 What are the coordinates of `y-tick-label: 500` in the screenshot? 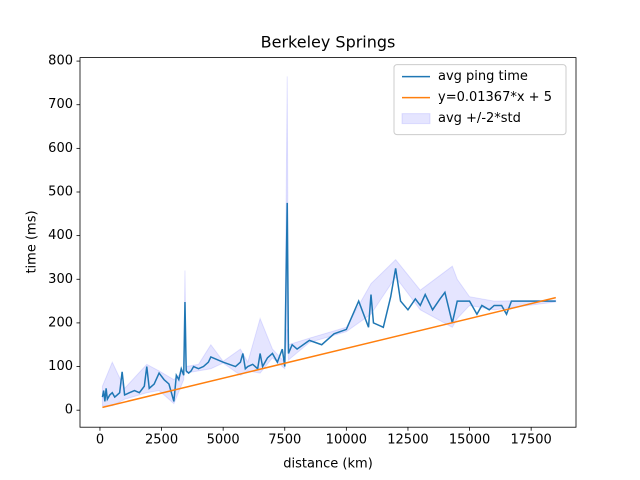 It's located at (60, 192).